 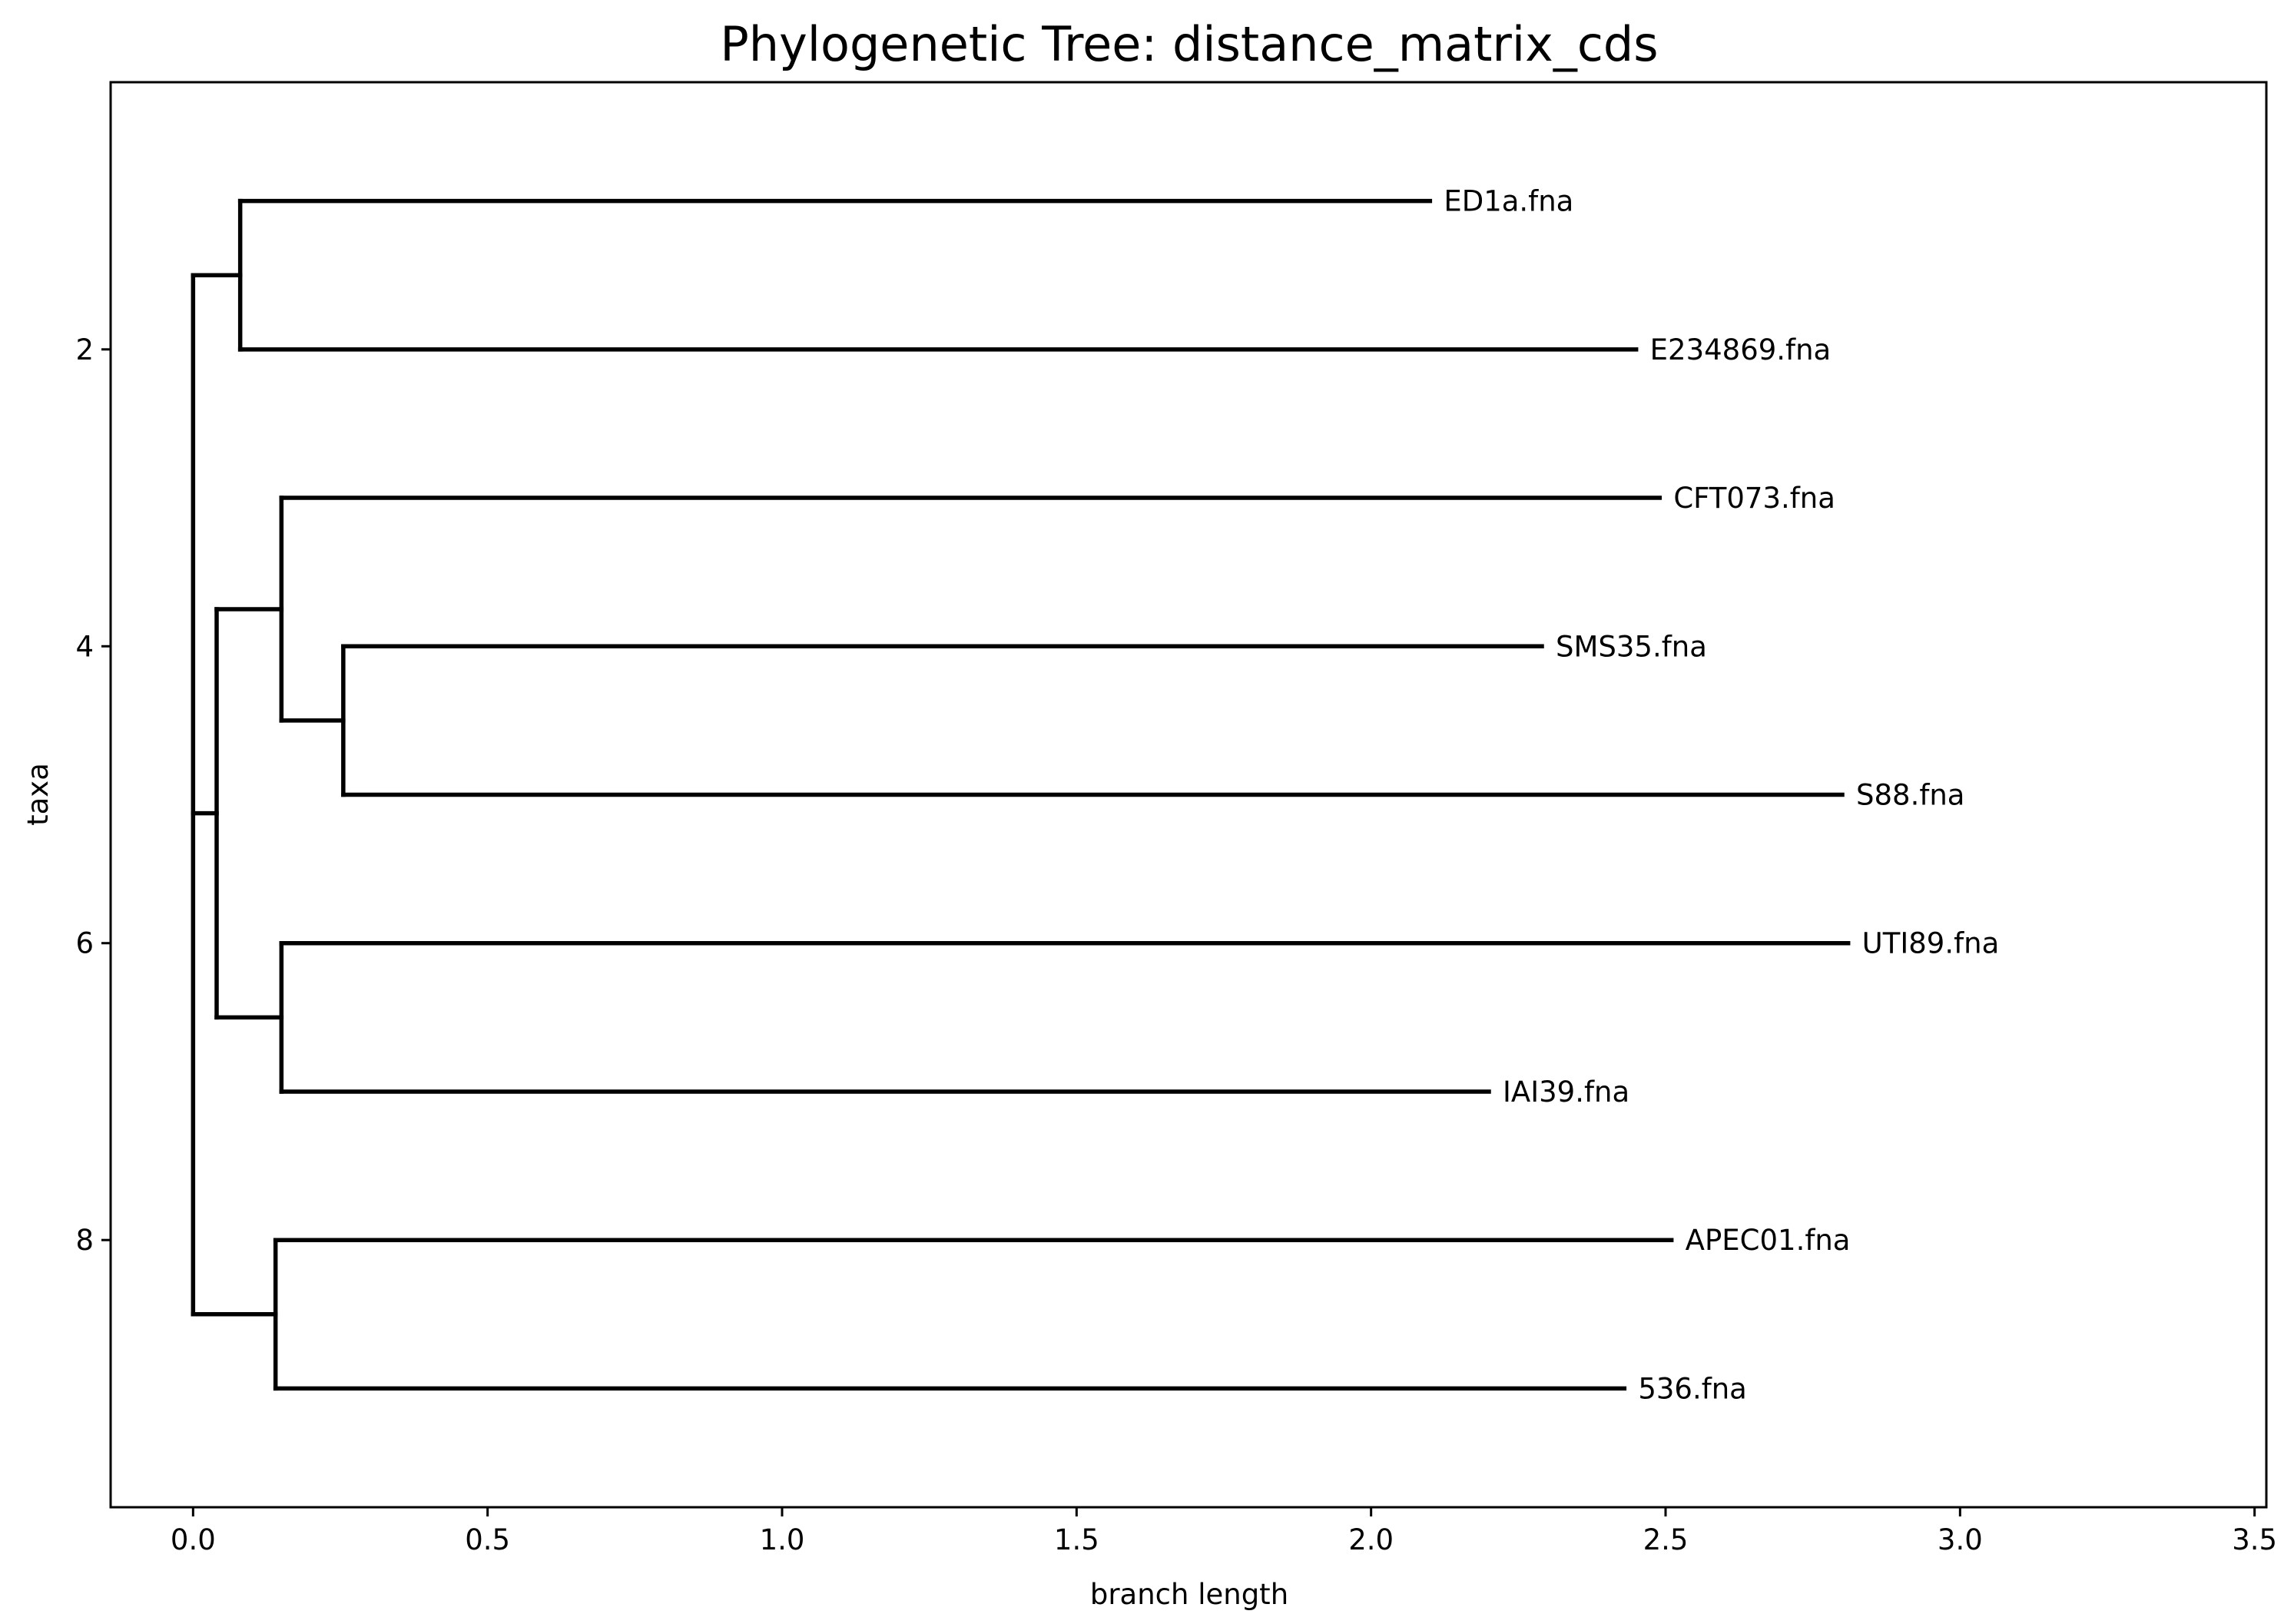 I want to click on x-tick-label: 0.5, so click(x=487, y=1540).